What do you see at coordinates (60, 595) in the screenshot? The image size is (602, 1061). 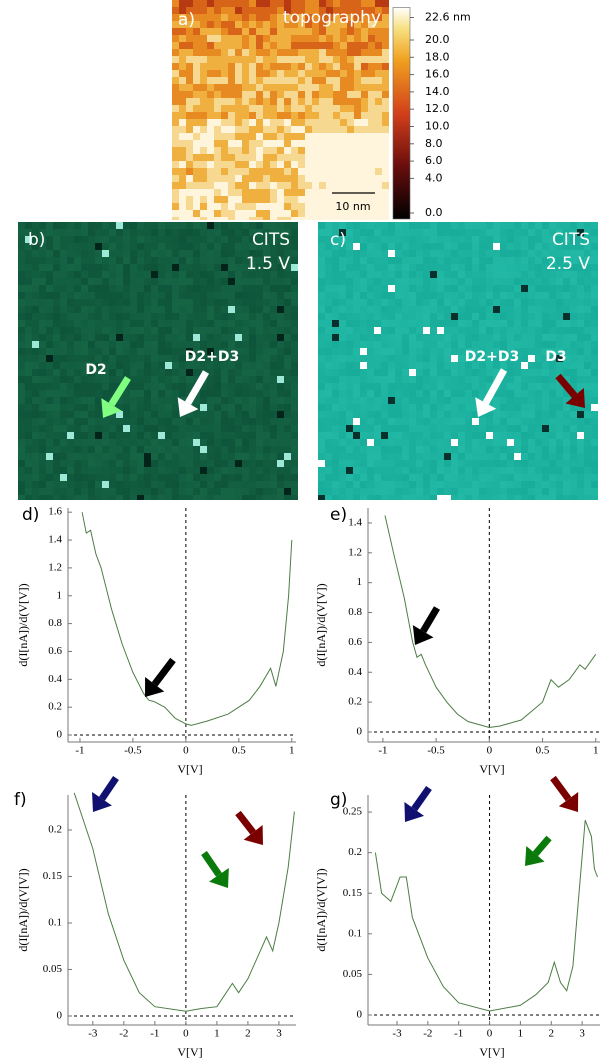 I see `y-tick-label: 1` at bounding box center [60, 595].